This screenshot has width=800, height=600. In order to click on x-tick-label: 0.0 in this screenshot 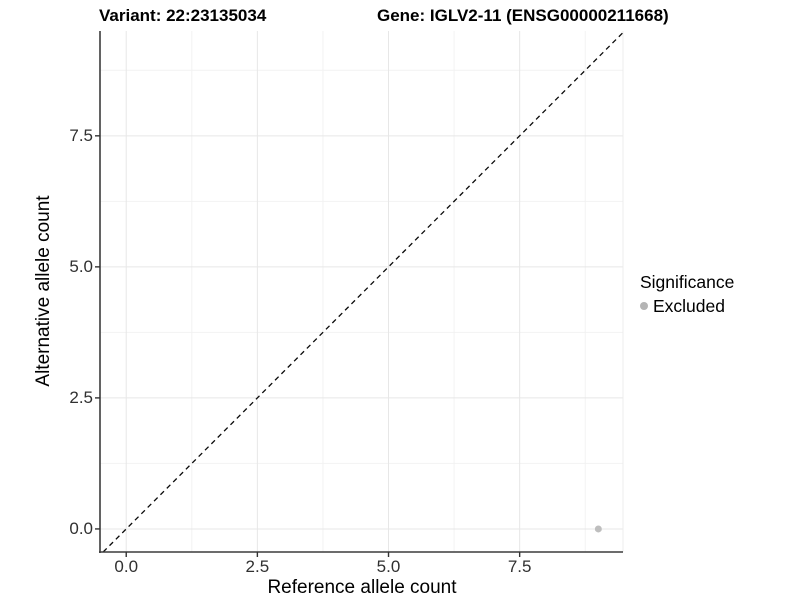, I will do `click(126, 566)`.